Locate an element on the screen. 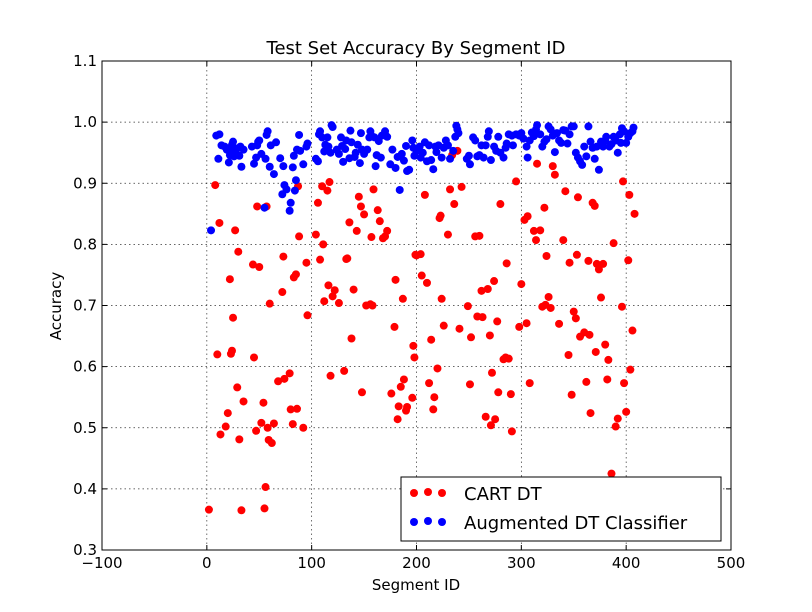 Image resolution: width=812 pixels, height=612 pixels. x-tick-label: 200 is located at coordinates (416, 563).